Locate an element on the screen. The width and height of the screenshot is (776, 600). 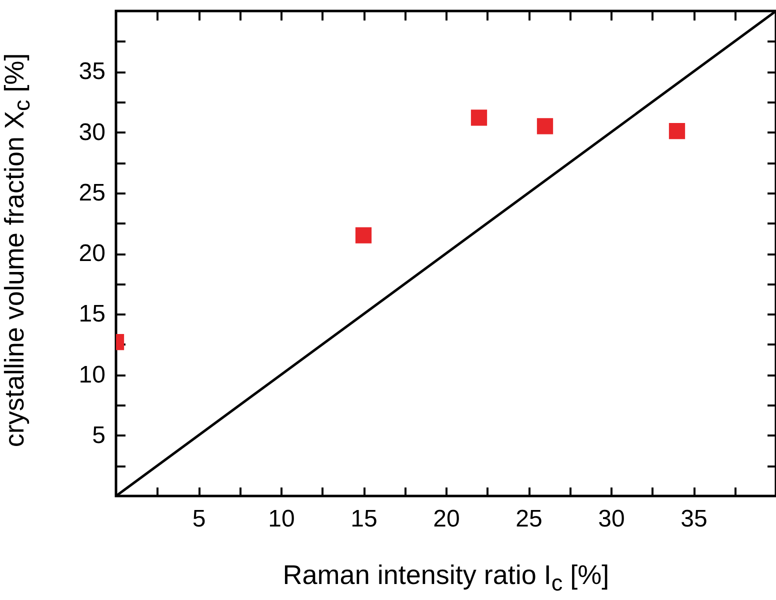
x-tick-label: 25 is located at coordinates (529, 519).